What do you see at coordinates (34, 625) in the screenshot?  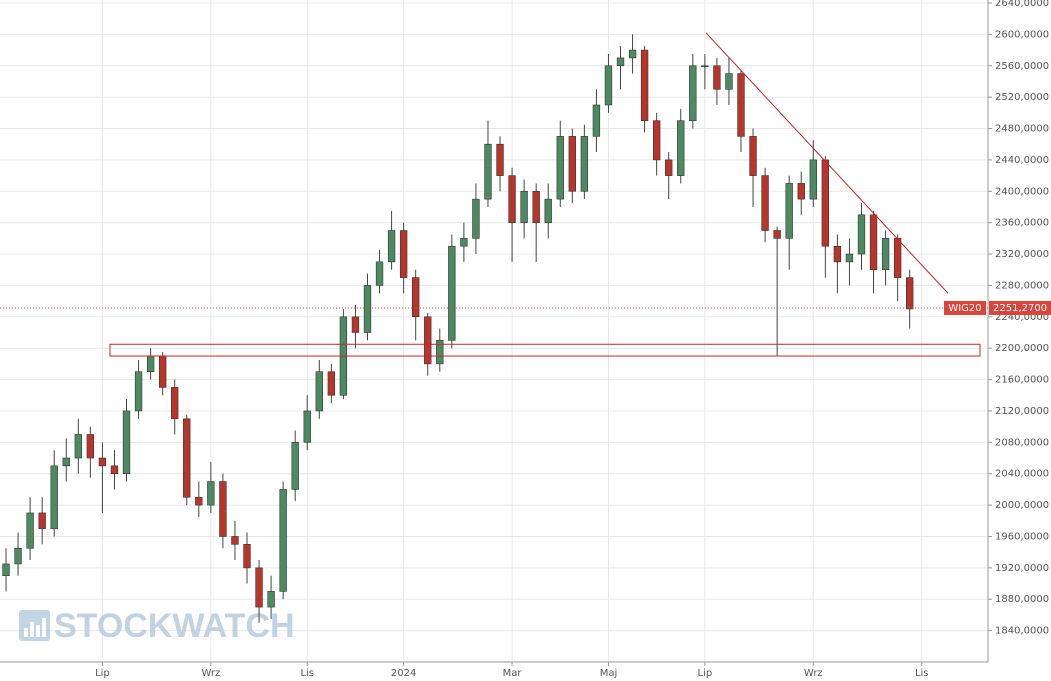 I see `watermark-logo` at bounding box center [34, 625].